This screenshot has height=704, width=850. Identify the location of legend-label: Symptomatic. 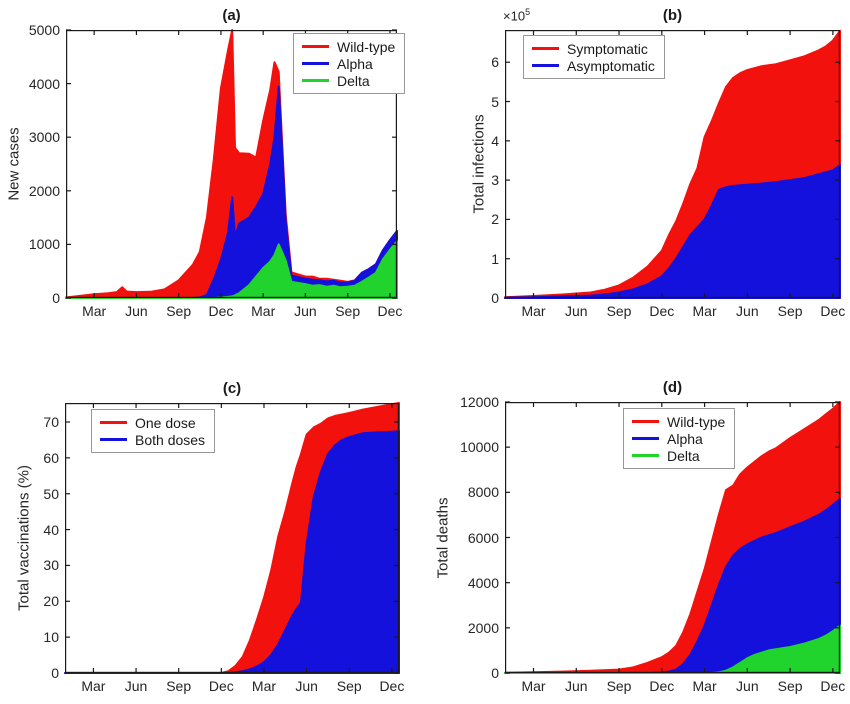
(607, 48).